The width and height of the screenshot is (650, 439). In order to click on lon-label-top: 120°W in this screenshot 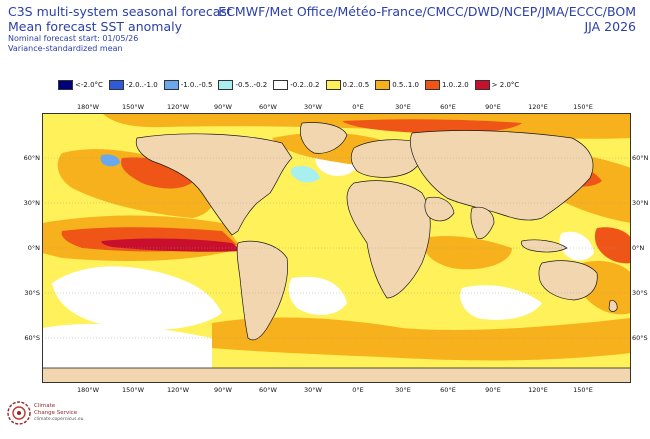, I will do `click(178, 107)`.